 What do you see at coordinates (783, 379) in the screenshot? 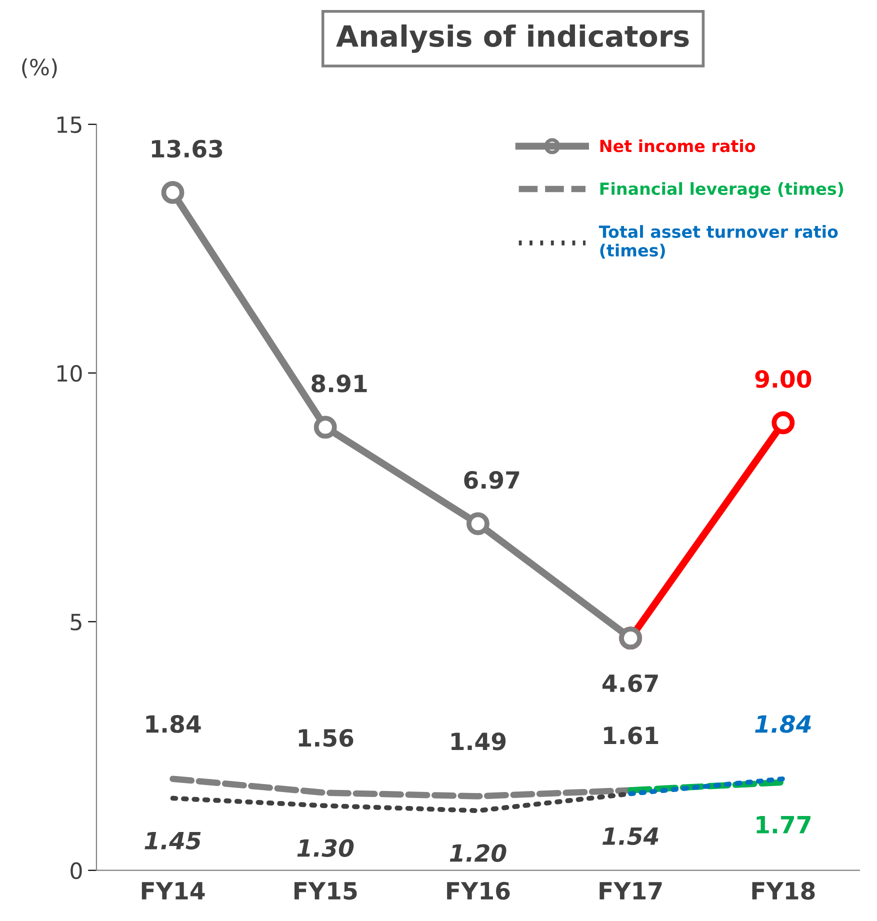
I see `data-label: 9.00` at bounding box center [783, 379].